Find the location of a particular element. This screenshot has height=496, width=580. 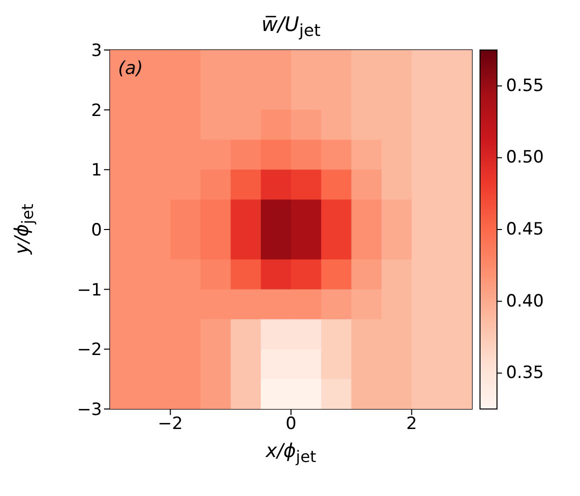

color-bar-label: 0.40 is located at coordinates (525, 301).